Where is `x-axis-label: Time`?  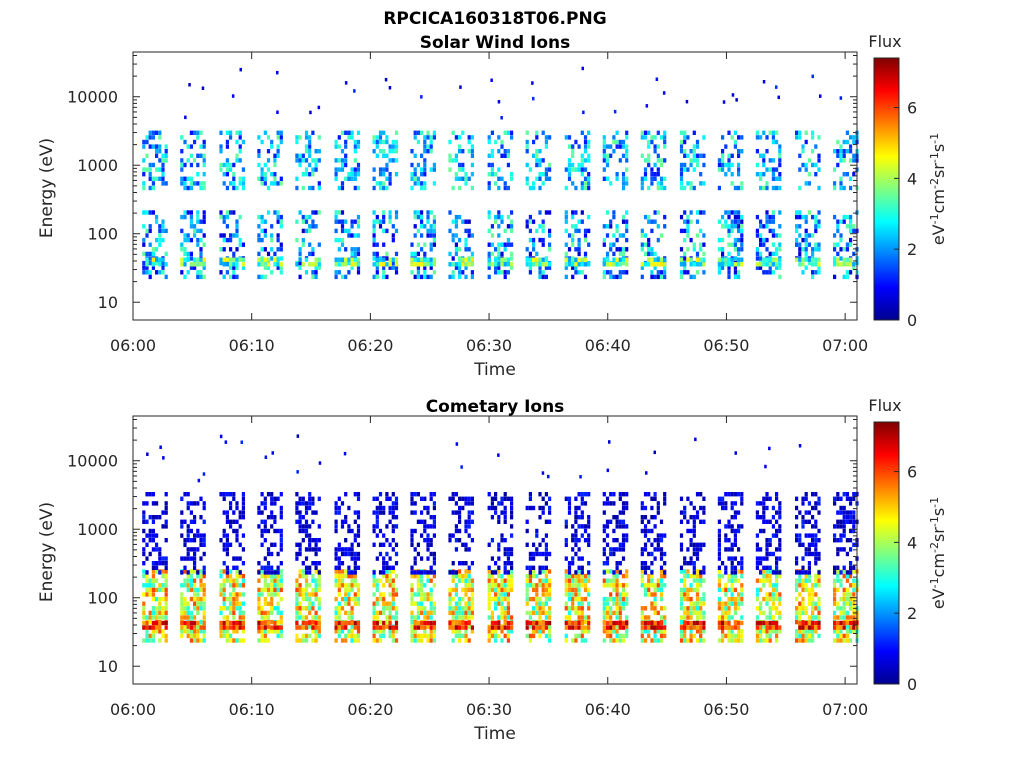
x-axis-label: Time is located at coordinates (494, 370).